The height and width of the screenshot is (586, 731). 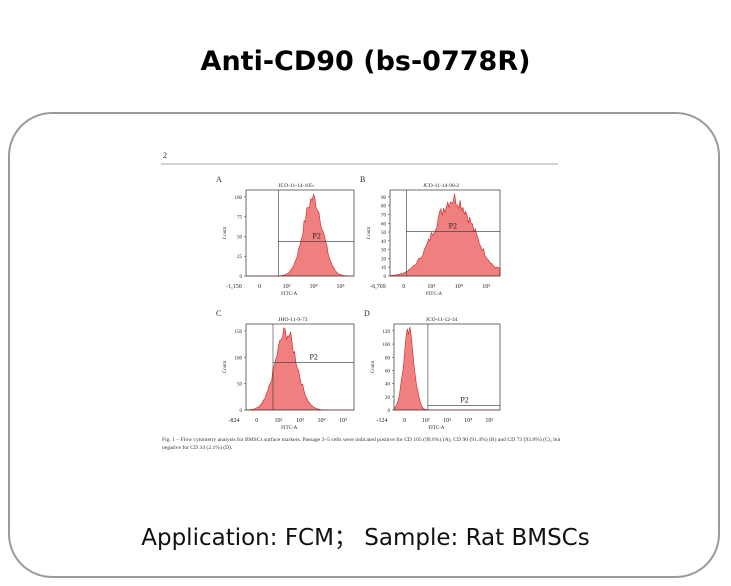 What do you see at coordinates (367, 313) in the screenshot?
I see `panel-letter: D` at bounding box center [367, 313].